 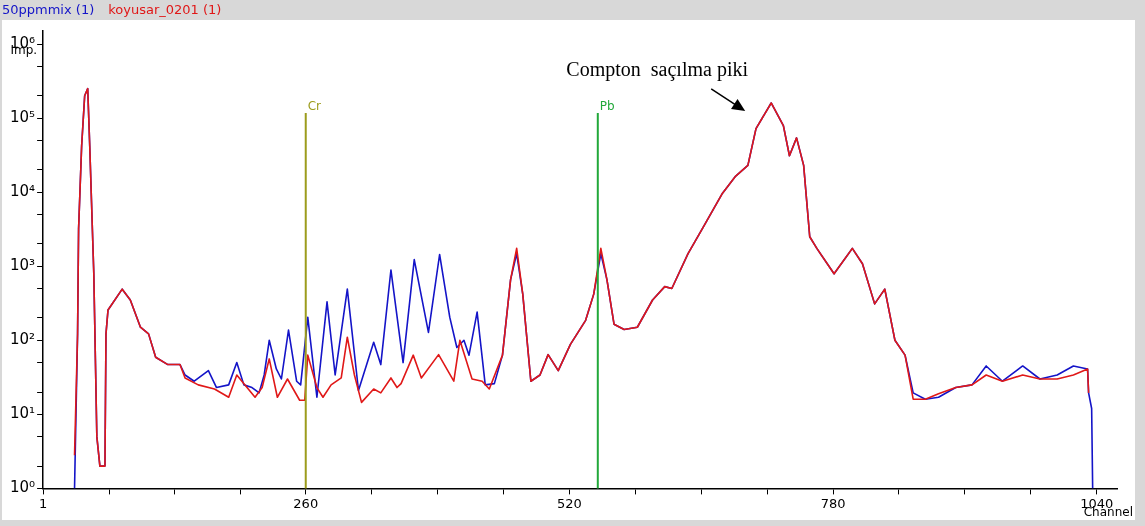 What do you see at coordinates (314, 106) in the screenshot?
I see `ref-line-label: Cr` at bounding box center [314, 106].